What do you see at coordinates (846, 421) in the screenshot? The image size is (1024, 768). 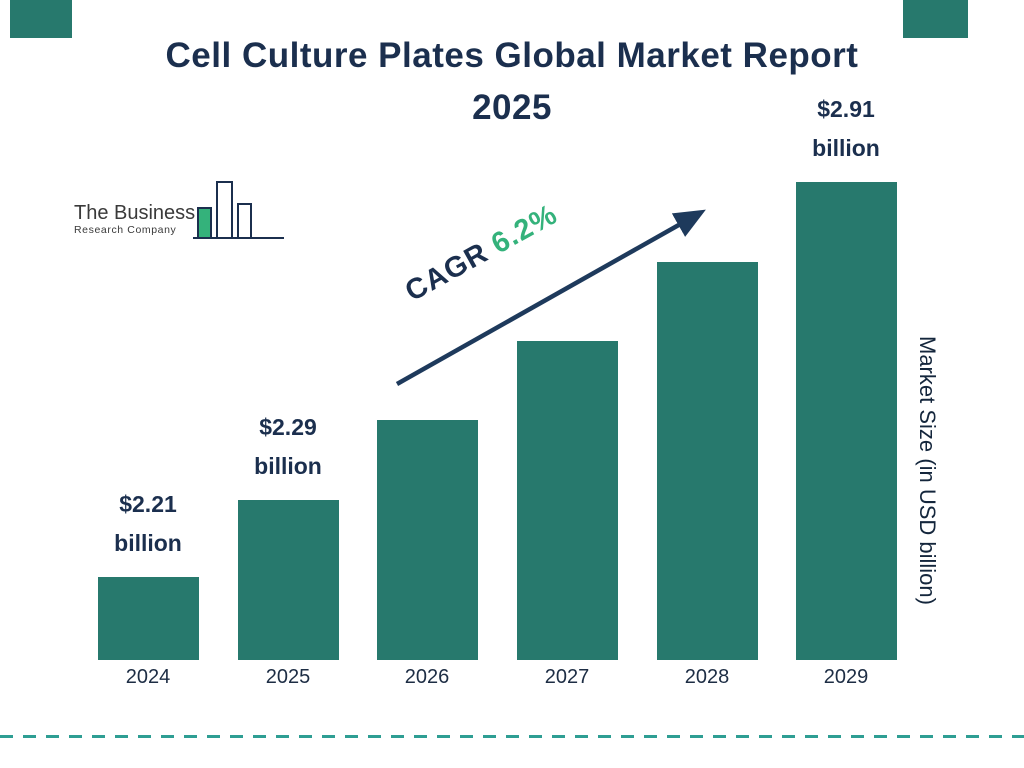 I see `bar-2029` at bounding box center [846, 421].